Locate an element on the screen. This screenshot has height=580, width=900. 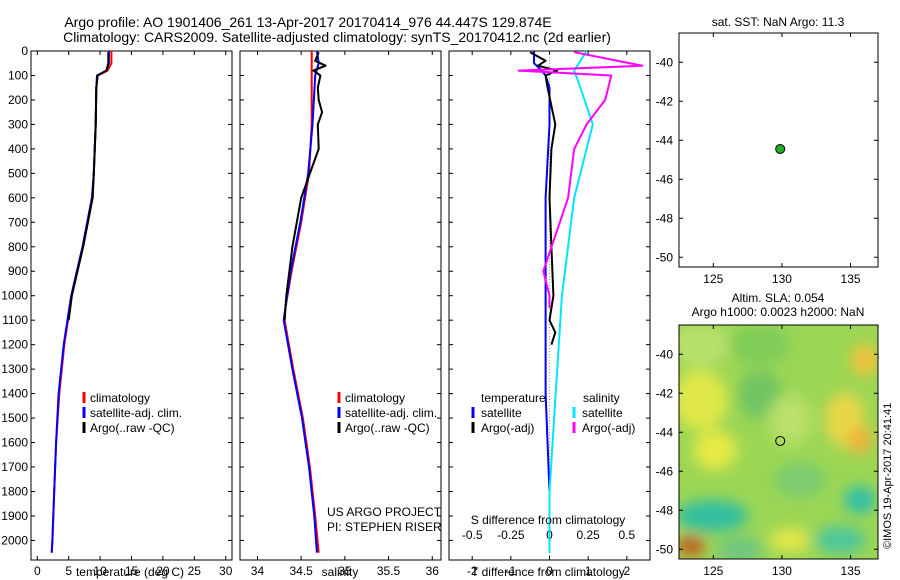
depth-tick-label: 1200 is located at coordinates (14, 345).